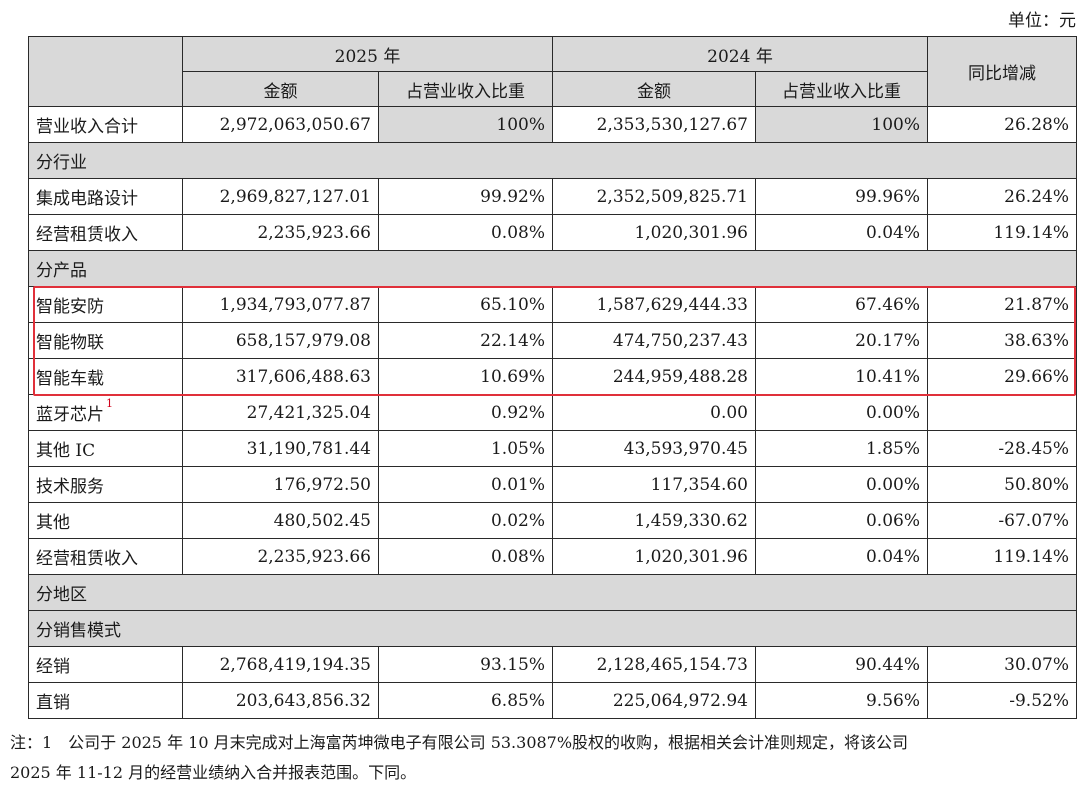 Image resolution: width=1080 pixels, height=788 pixels. I want to click on yoy-change: 50.80%, so click(1002, 484).